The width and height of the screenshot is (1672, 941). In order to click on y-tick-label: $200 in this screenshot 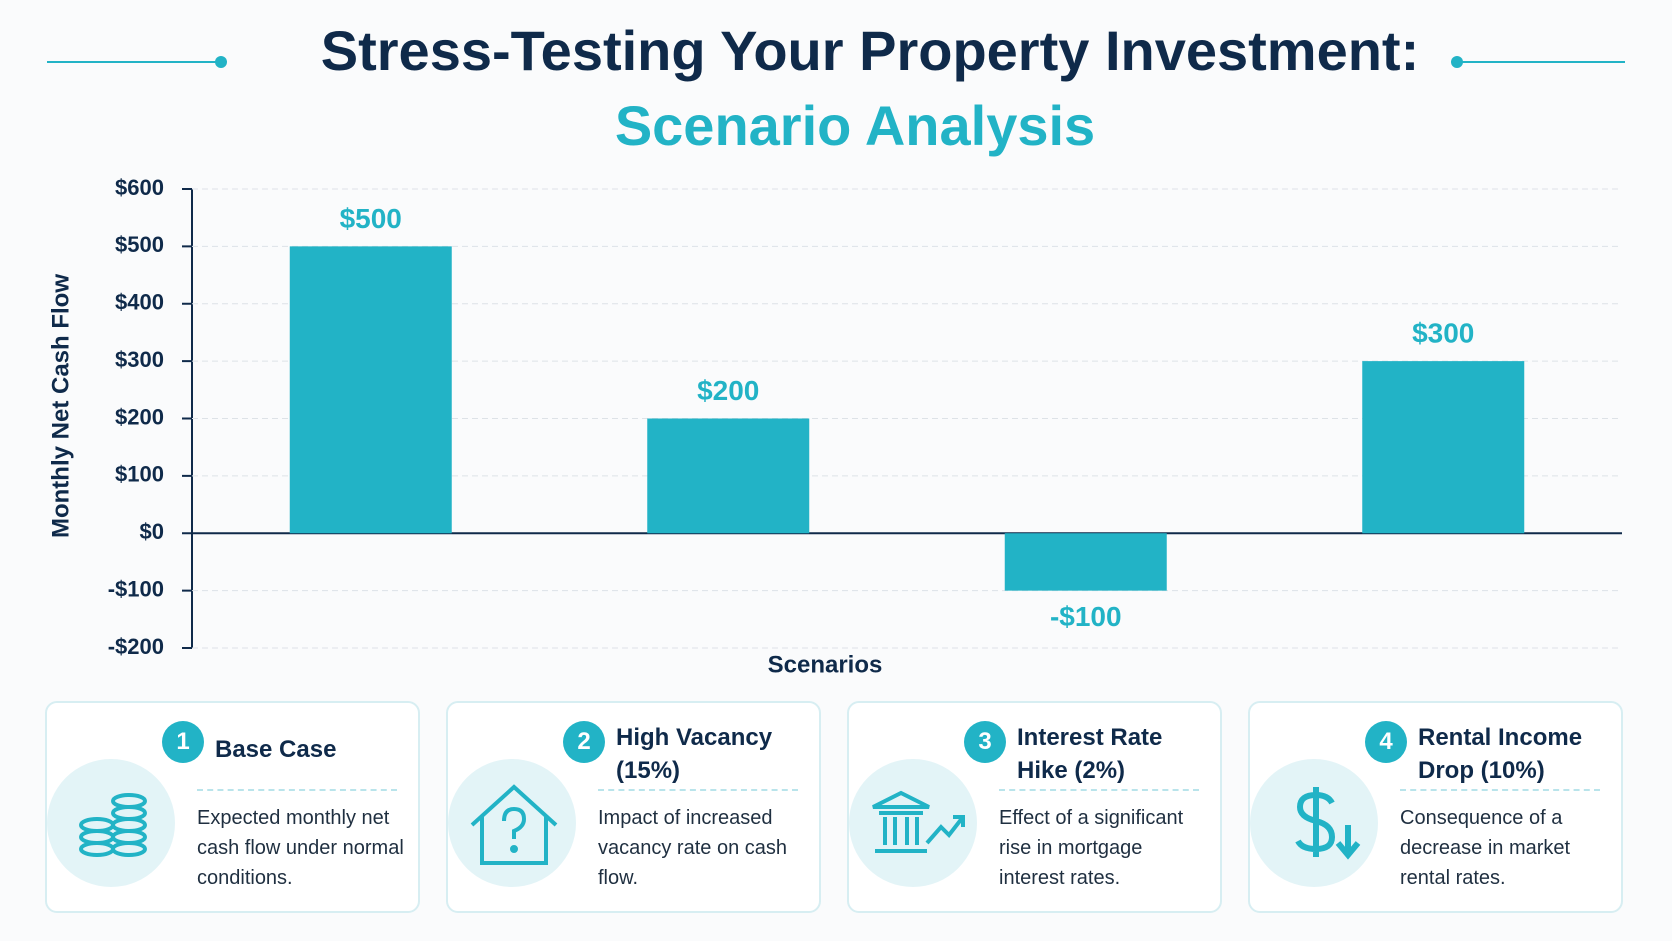, I will do `click(139, 416)`.